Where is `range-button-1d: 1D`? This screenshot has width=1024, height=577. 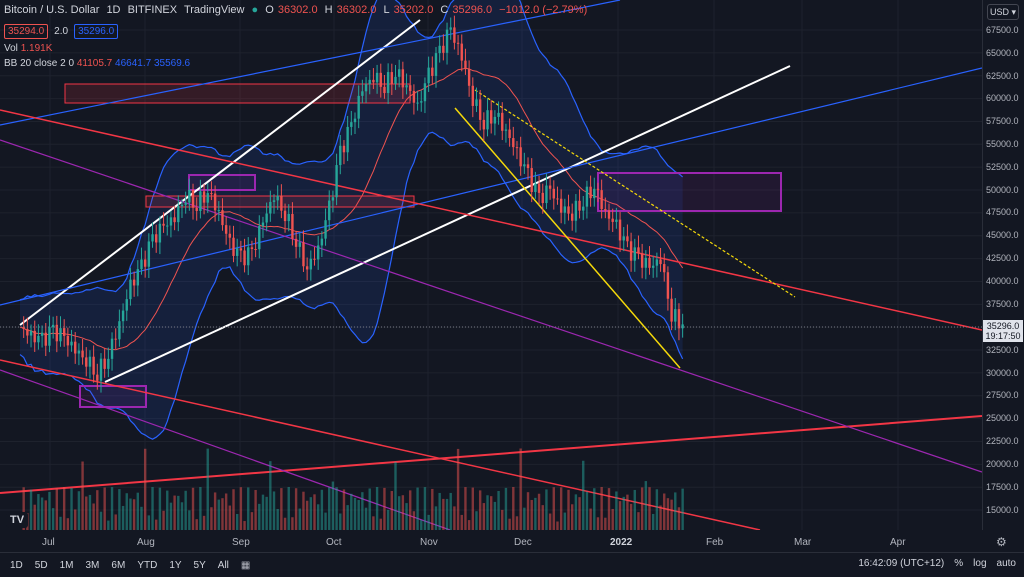
range-button-1d: 1D is located at coordinates (16, 565).